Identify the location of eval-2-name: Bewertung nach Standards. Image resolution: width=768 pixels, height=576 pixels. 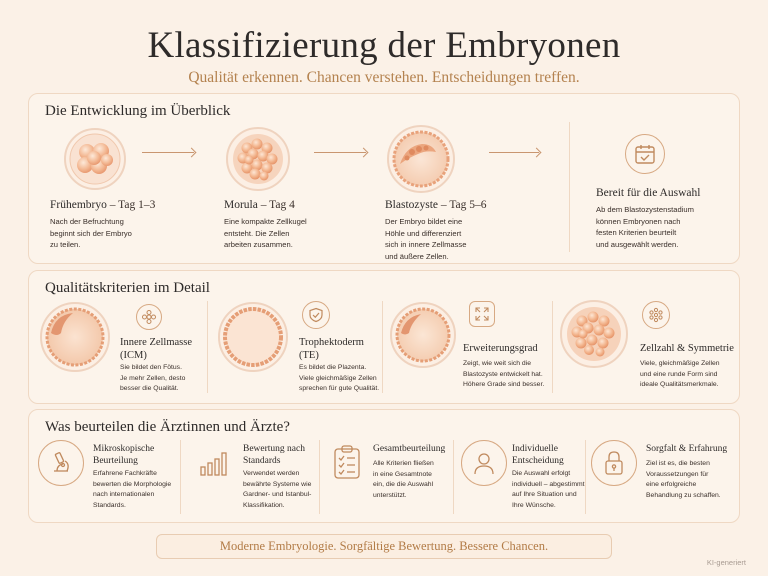
(274, 455).